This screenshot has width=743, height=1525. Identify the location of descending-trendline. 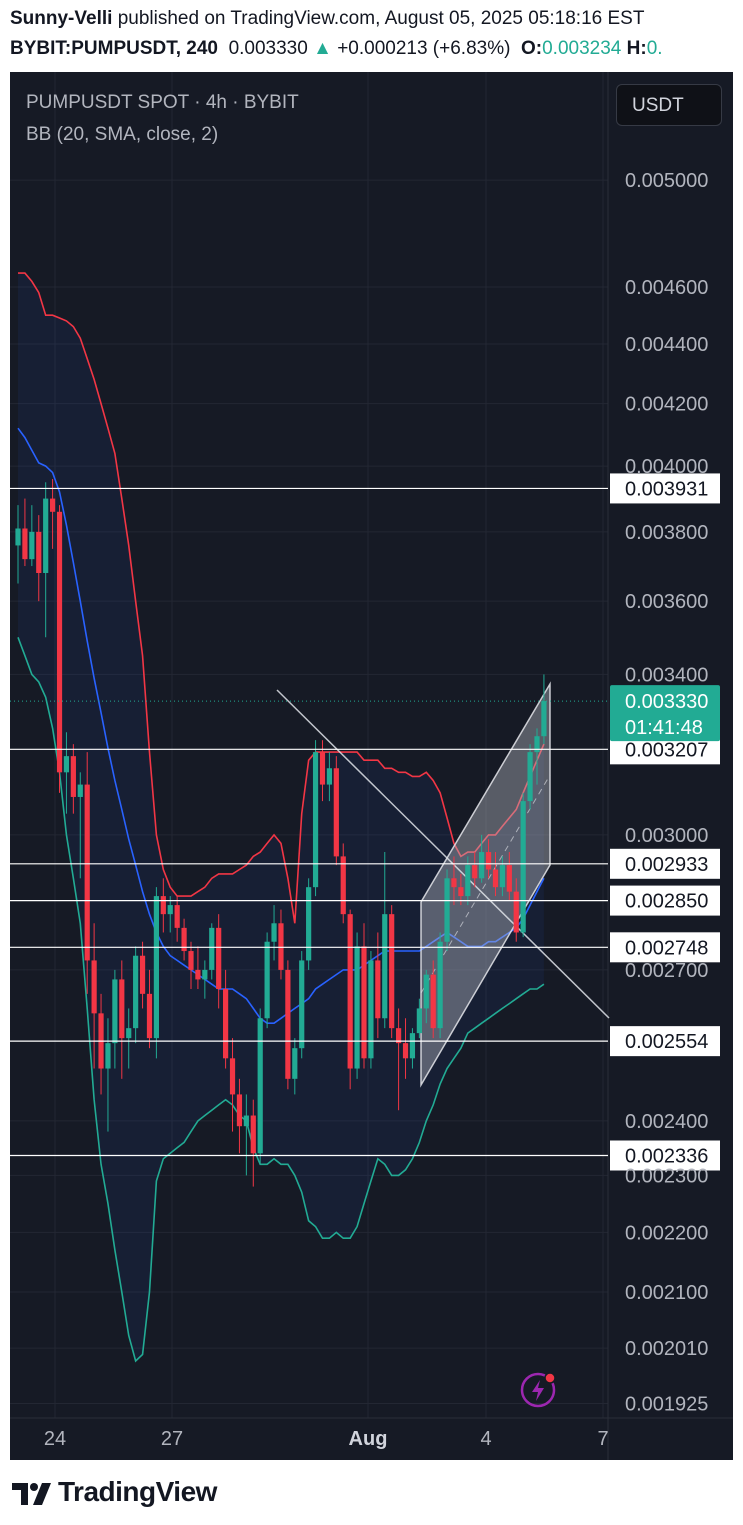
(443, 854).